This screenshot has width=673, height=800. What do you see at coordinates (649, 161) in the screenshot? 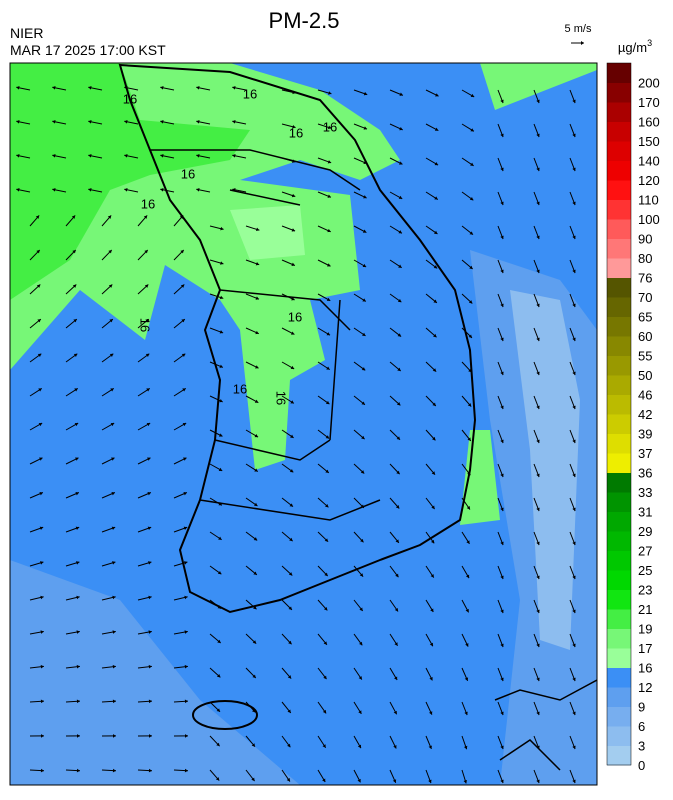
I see `colorbar-tick-label: 140` at bounding box center [649, 161].